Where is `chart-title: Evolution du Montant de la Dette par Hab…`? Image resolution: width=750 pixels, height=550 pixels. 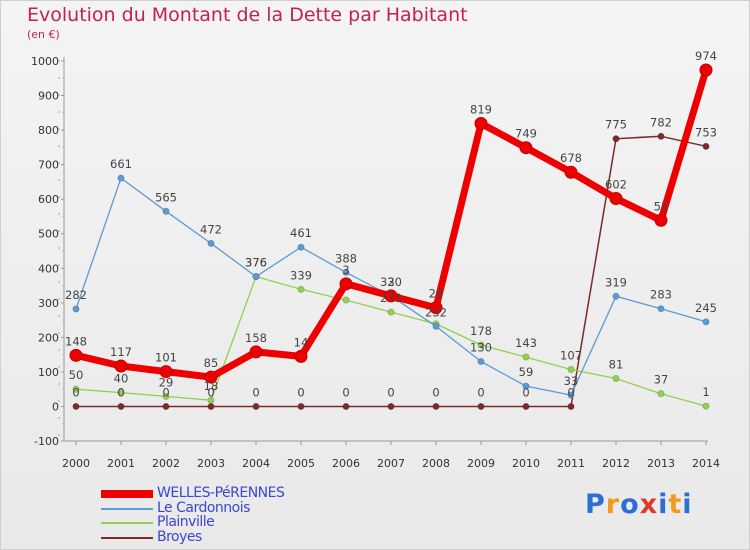 chart-title: Evolution du Montant de la Dette par Hab… is located at coordinates (247, 15).